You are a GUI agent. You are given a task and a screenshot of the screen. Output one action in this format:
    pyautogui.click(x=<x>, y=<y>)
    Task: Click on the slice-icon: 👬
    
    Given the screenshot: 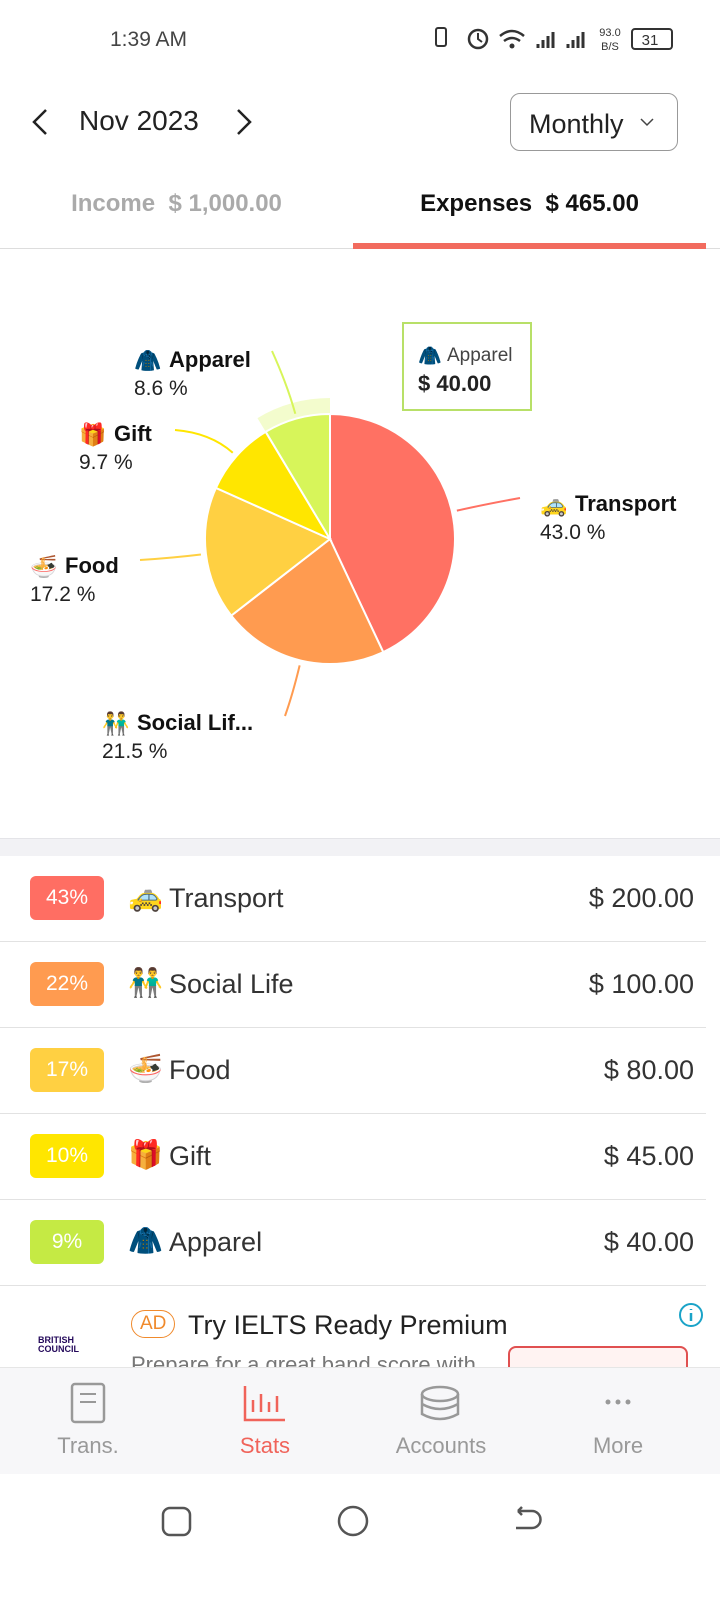 What is the action you would take?
    pyautogui.click(x=115, y=724)
    